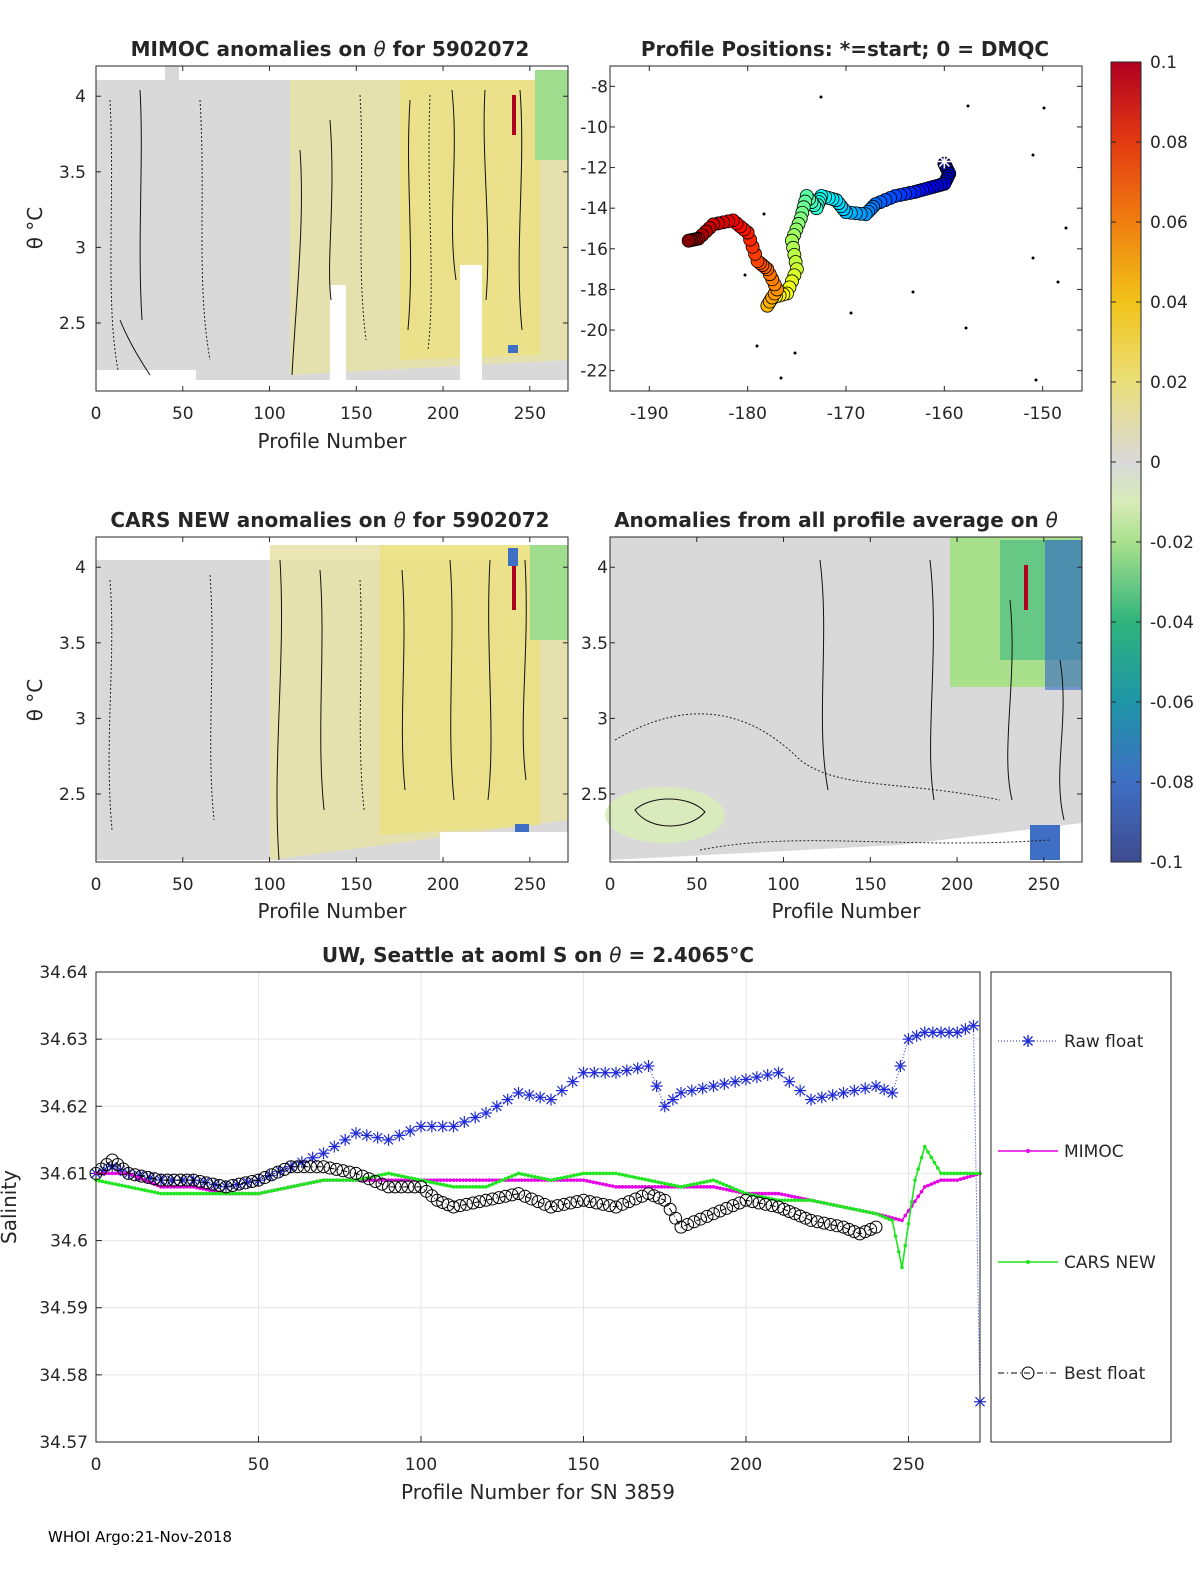 This screenshot has height=1575, width=1200. I want to click on profile-position-marker, so click(688, 240).